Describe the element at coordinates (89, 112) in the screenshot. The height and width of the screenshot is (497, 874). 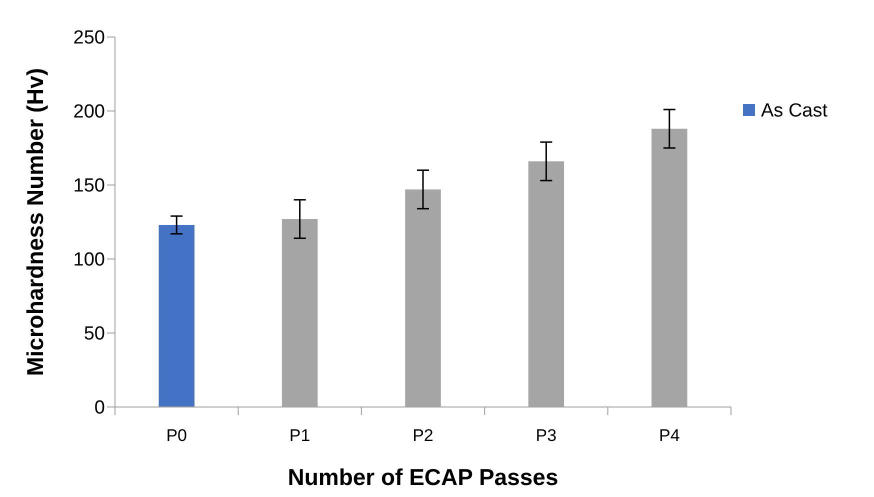
I see `y-tick-label: 200` at that location.